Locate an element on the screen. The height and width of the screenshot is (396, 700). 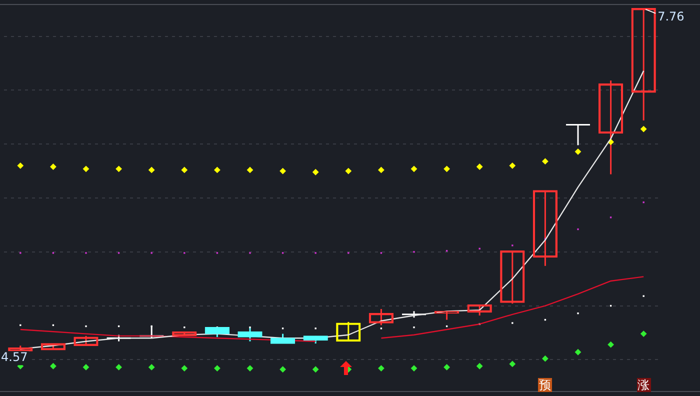
annotation: 涨 is located at coordinates (643, 385).